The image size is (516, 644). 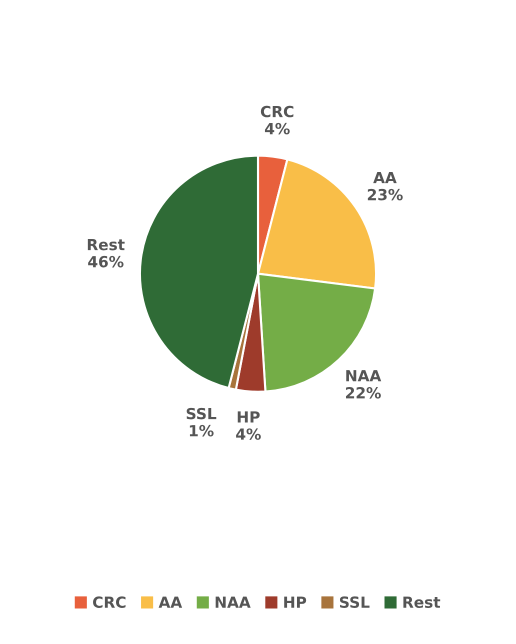 What do you see at coordinates (106, 262) in the screenshot?
I see `data-label: 46%` at bounding box center [106, 262].